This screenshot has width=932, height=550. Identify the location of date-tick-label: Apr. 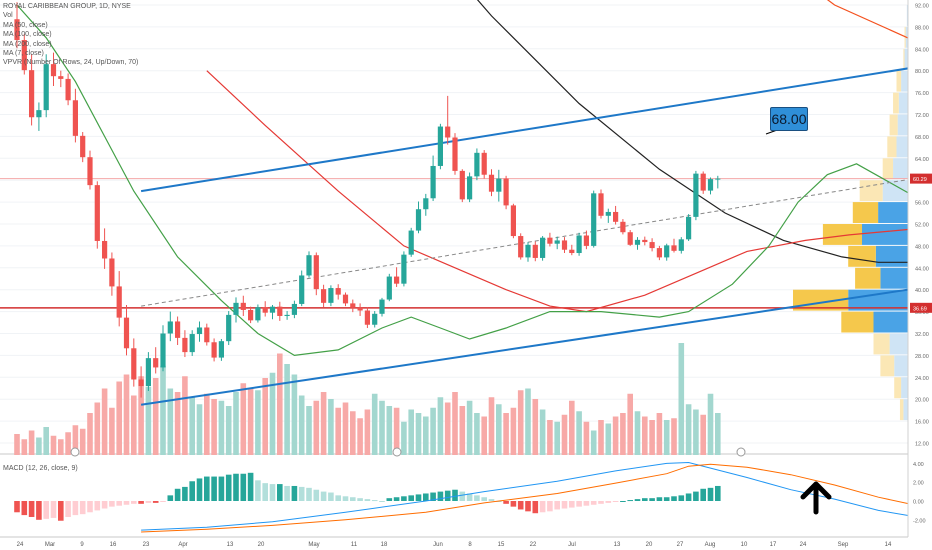
(182, 545).